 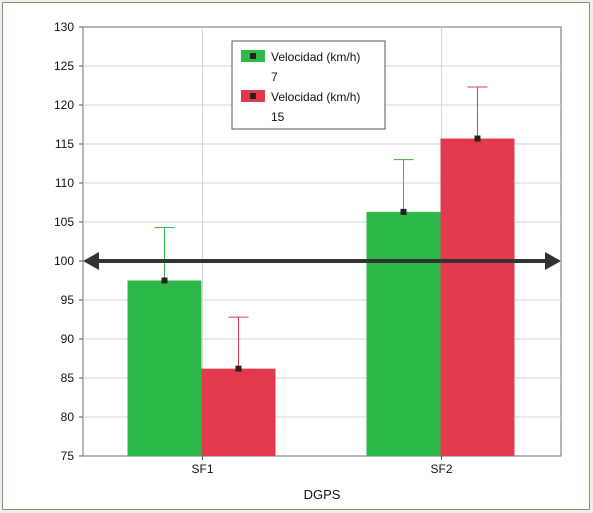 What do you see at coordinates (274, 77) in the screenshot?
I see `legend-label-series-1-line-2: 7` at bounding box center [274, 77].